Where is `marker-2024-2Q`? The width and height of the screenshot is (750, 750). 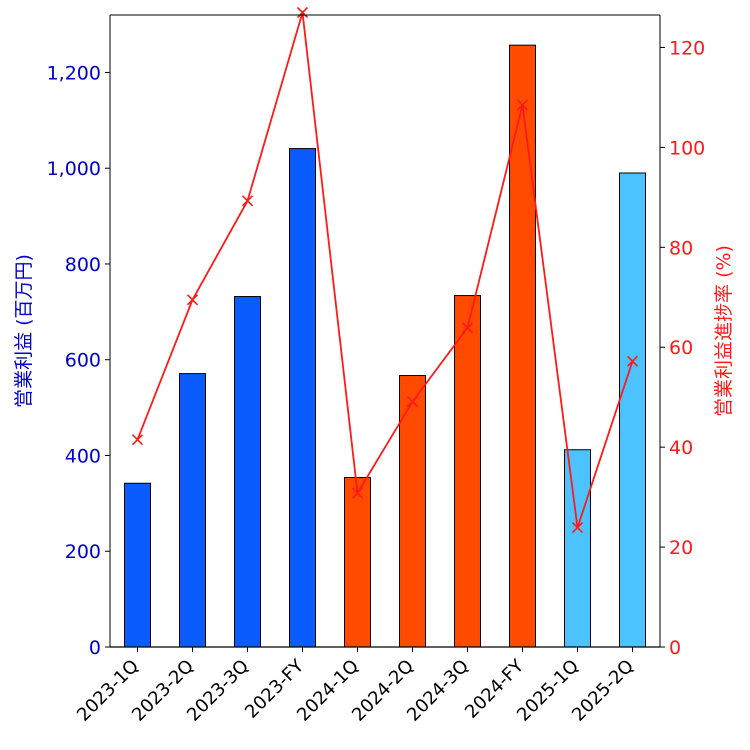
marker-2024-2Q is located at coordinates (412, 402).